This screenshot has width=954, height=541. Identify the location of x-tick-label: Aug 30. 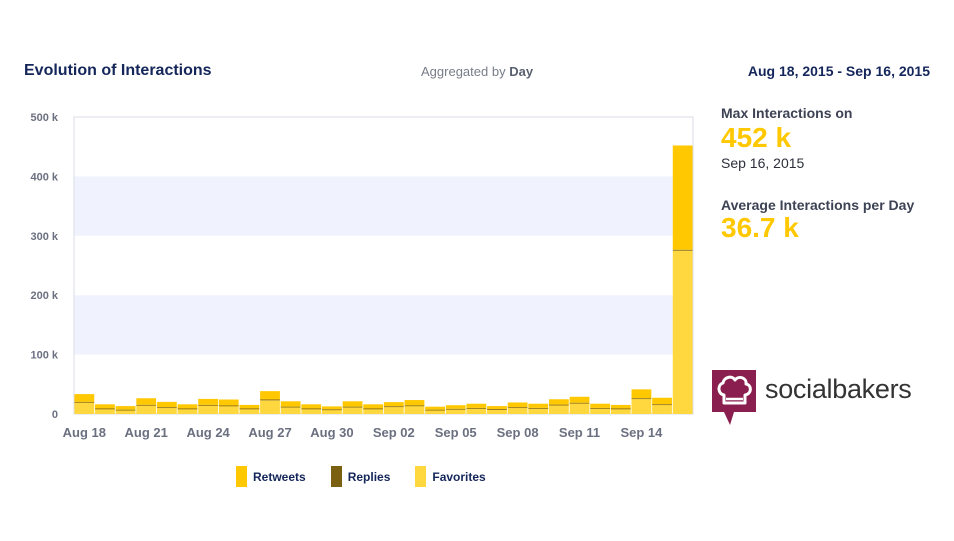
(331, 432).